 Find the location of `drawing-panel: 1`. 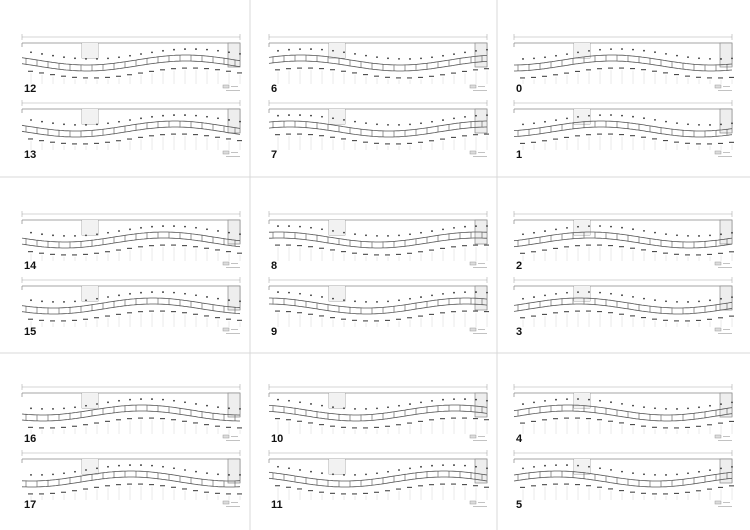

drawing-panel: 1 is located at coordinates (623, 130).